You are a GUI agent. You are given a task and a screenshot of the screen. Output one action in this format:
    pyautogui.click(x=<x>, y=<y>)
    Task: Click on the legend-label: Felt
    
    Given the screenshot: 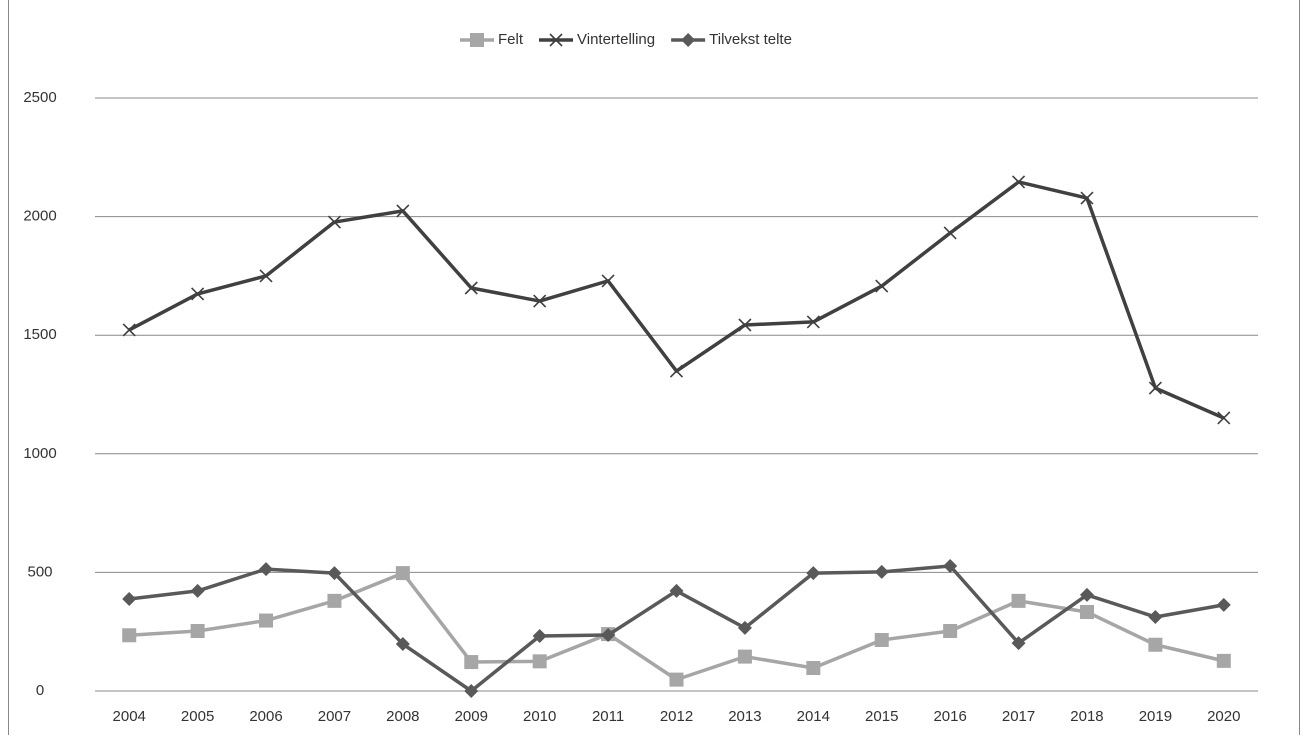 What is the action you would take?
    pyautogui.click(x=511, y=39)
    